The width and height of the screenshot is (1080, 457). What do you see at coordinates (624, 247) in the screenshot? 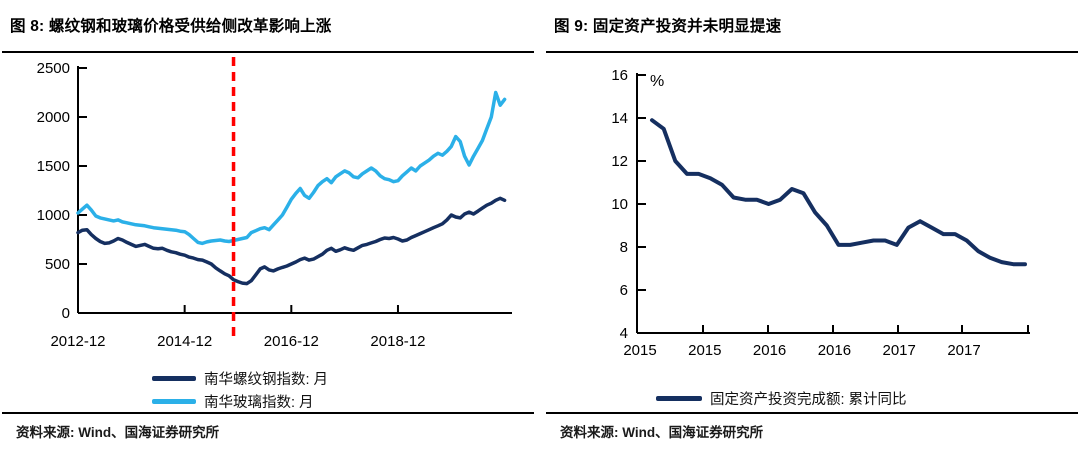
I see `svg-text: 8` at bounding box center [624, 247].